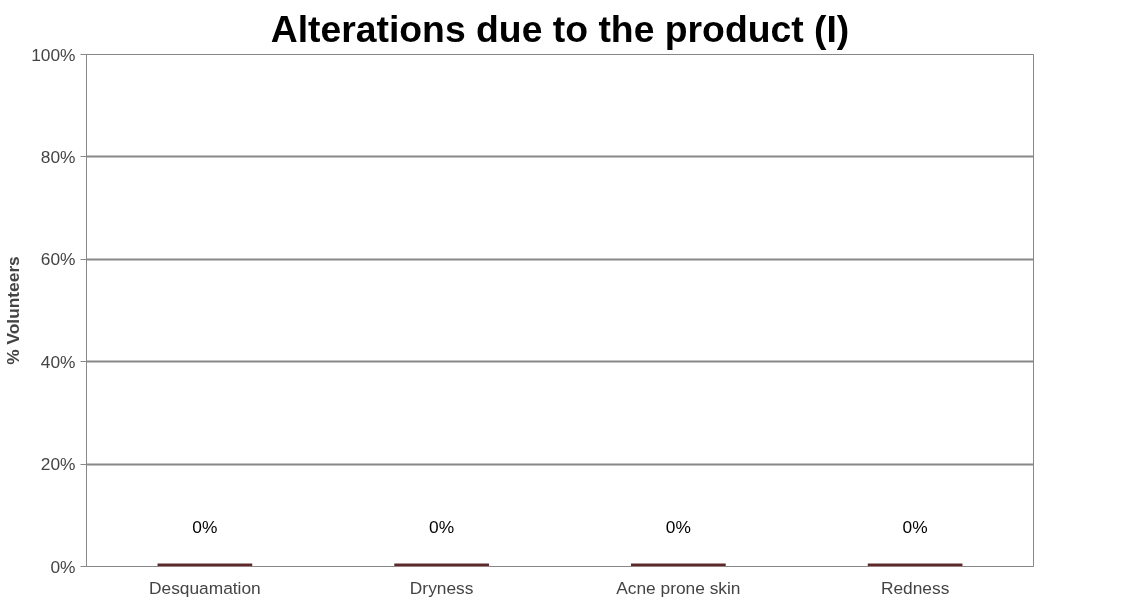 The image size is (1135, 608). What do you see at coordinates (560, 28) in the screenshot?
I see `chart-title: Alterations due to the product (I)` at bounding box center [560, 28].